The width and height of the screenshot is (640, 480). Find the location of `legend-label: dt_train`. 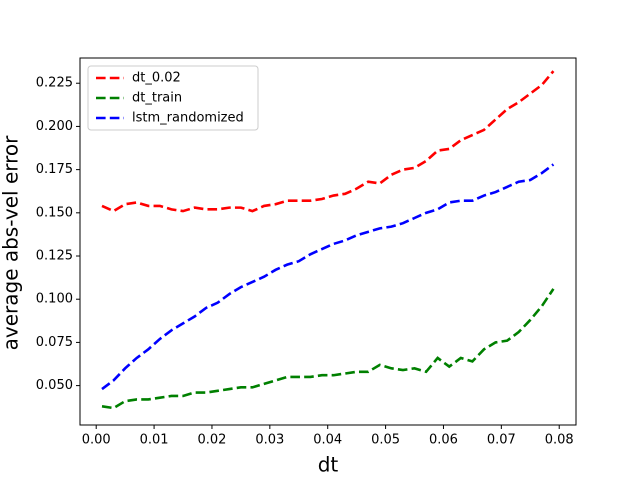

legend-label: dt_train is located at coordinates (157, 98).